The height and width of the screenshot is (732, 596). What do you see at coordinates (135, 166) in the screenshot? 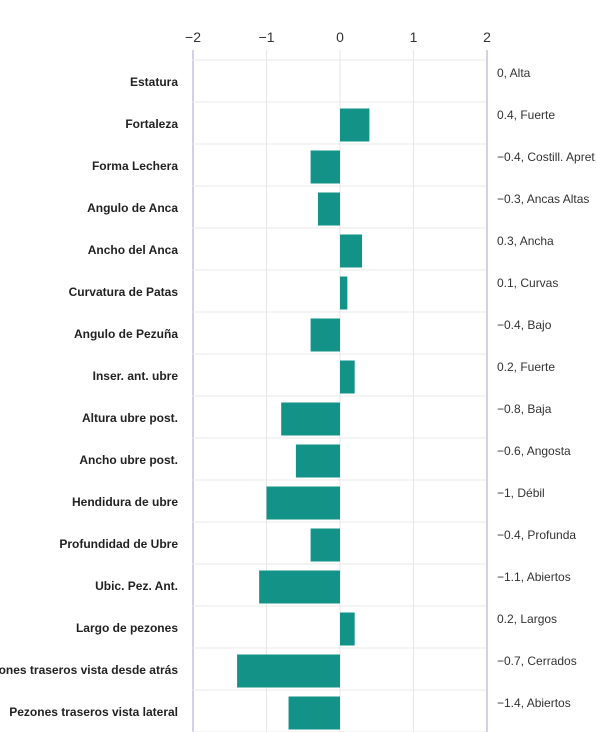
I see `category-label: Forma Lechera` at bounding box center [135, 166].